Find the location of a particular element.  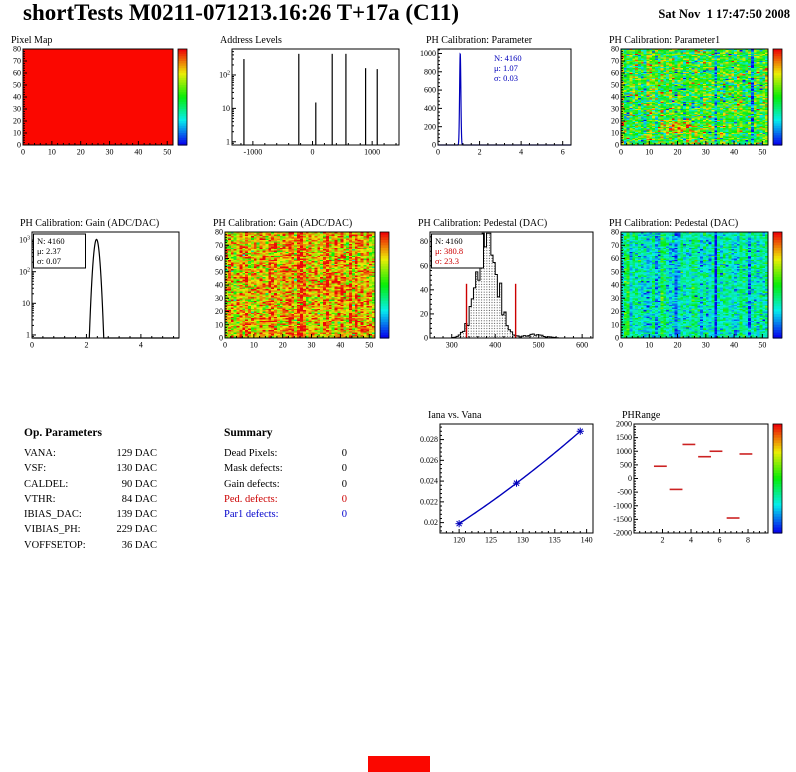

stats-line: μ: 2.37 is located at coordinates (49, 251).